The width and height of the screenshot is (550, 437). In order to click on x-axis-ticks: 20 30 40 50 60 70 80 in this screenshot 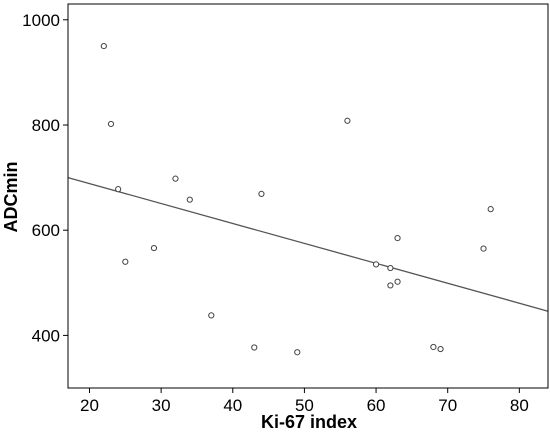, I will do `click(304, 401)`.